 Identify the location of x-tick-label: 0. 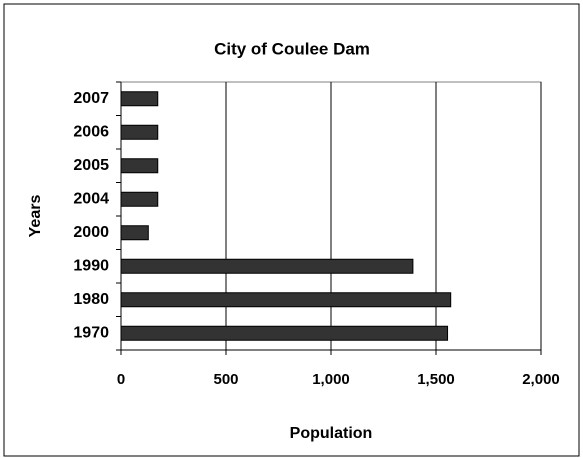
(121, 379).